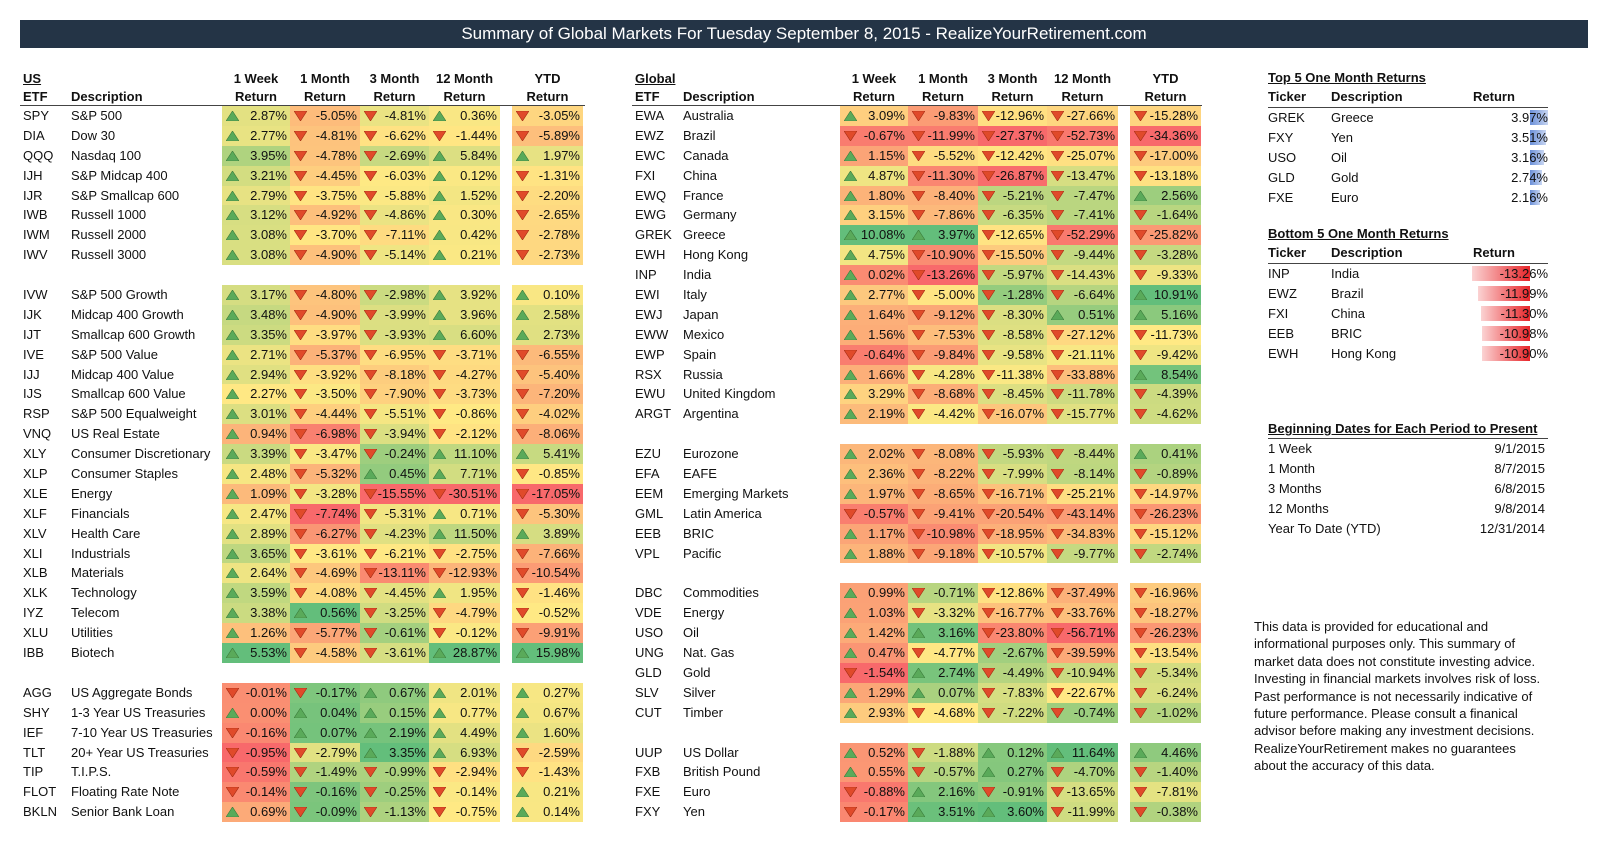 The width and height of the screenshot is (1608, 849). Describe the element at coordinates (407, 732) in the screenshot. I see `return-value: 2.19%` at that location.